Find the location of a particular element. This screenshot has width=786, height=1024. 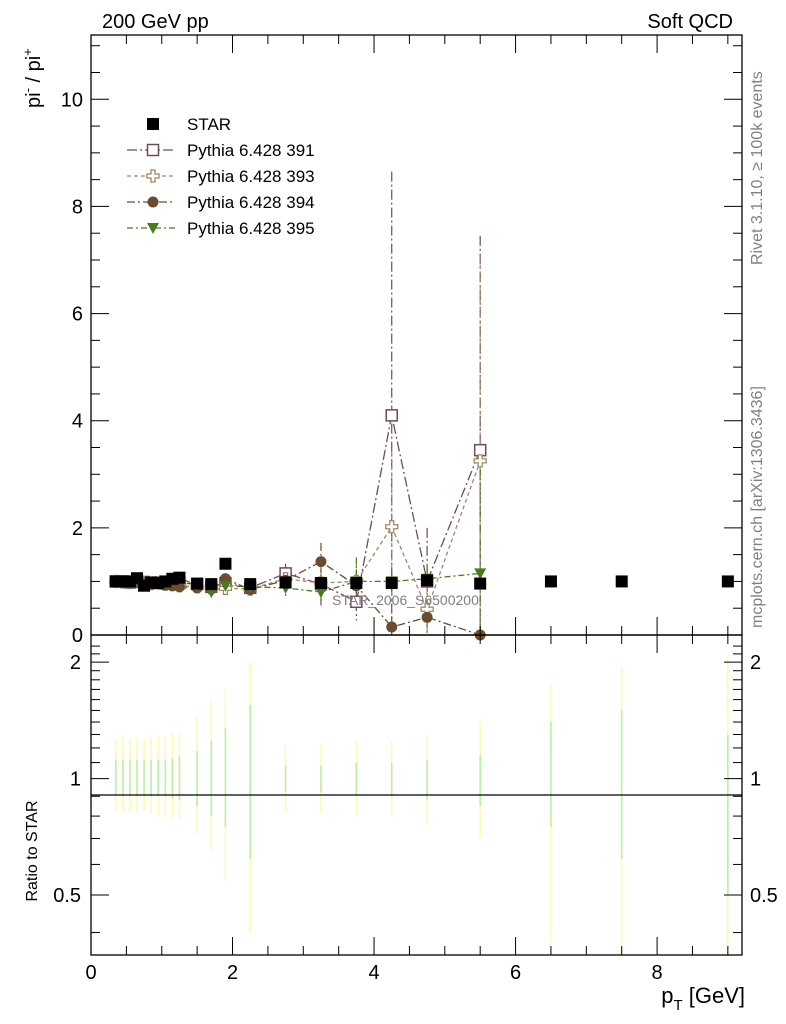

ylabel-sup-minus: - is located at coordinates (27, 90).